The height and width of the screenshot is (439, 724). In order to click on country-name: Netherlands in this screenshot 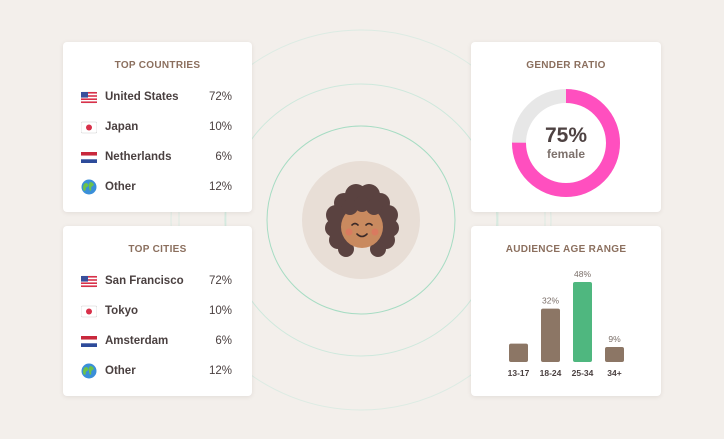, I will do `click(138, 157)`.